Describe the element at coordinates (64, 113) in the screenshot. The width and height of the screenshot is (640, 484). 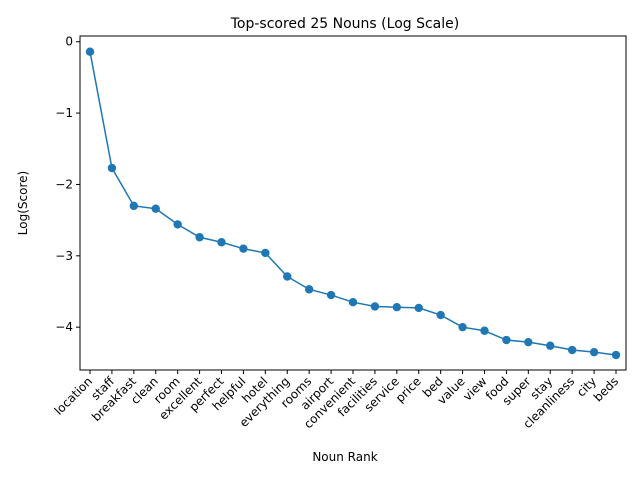
I see `y-tick-label: −1` at that location.